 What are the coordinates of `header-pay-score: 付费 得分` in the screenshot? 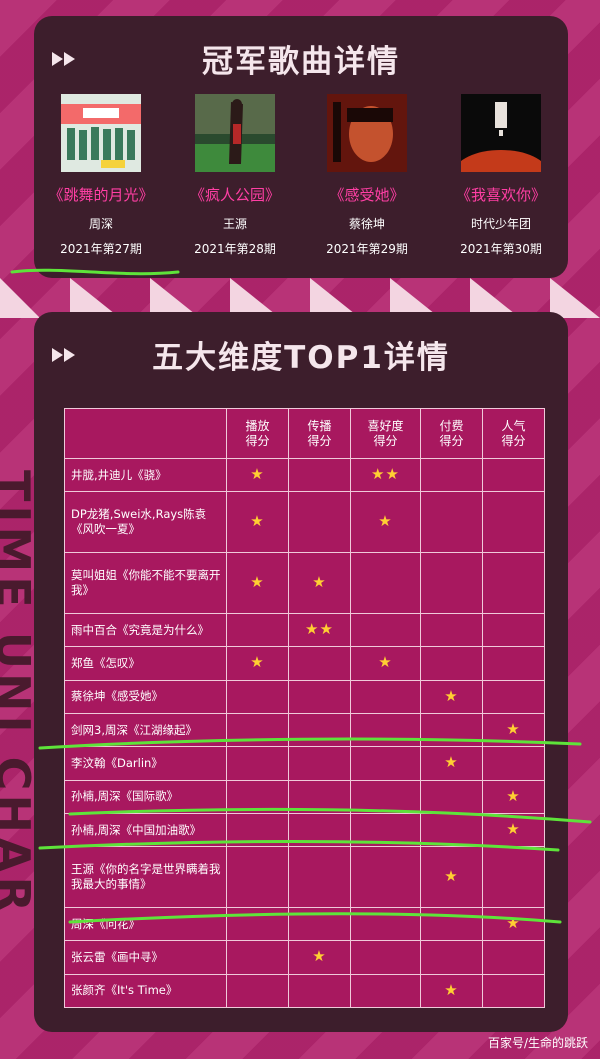 It's located at (451, 433).